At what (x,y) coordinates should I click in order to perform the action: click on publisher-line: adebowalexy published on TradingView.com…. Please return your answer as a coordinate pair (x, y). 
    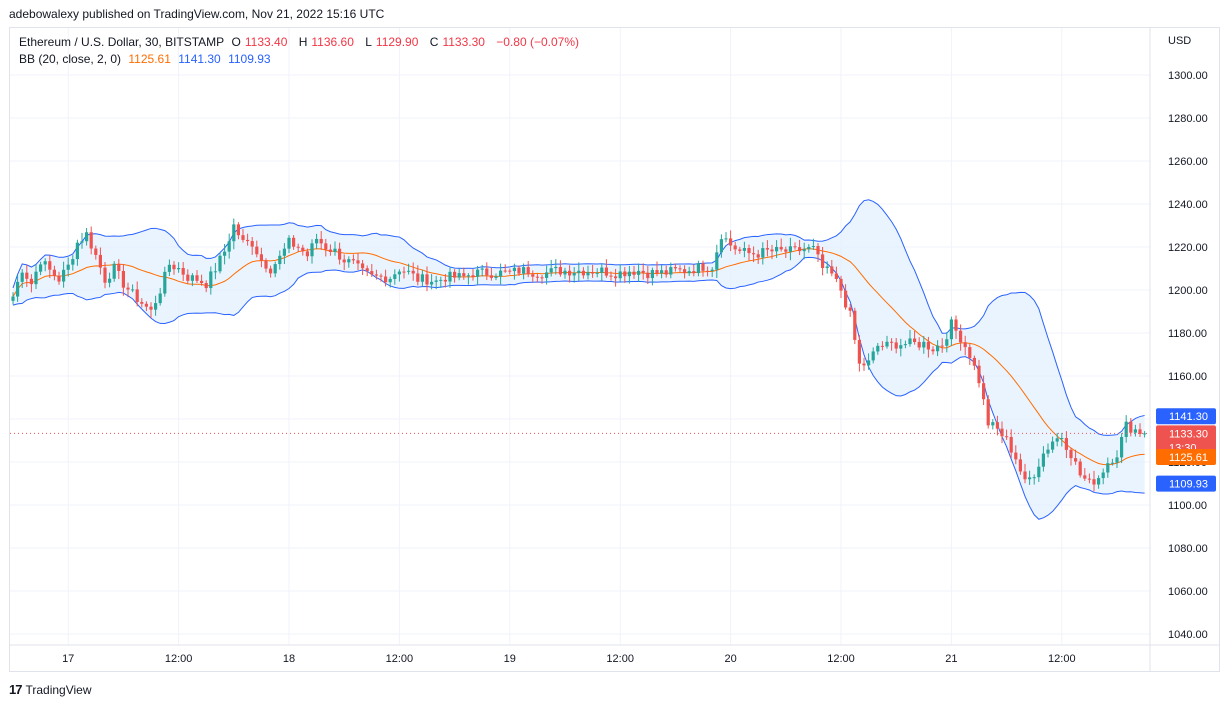
    Looking at the image, I should click on (197, 14).